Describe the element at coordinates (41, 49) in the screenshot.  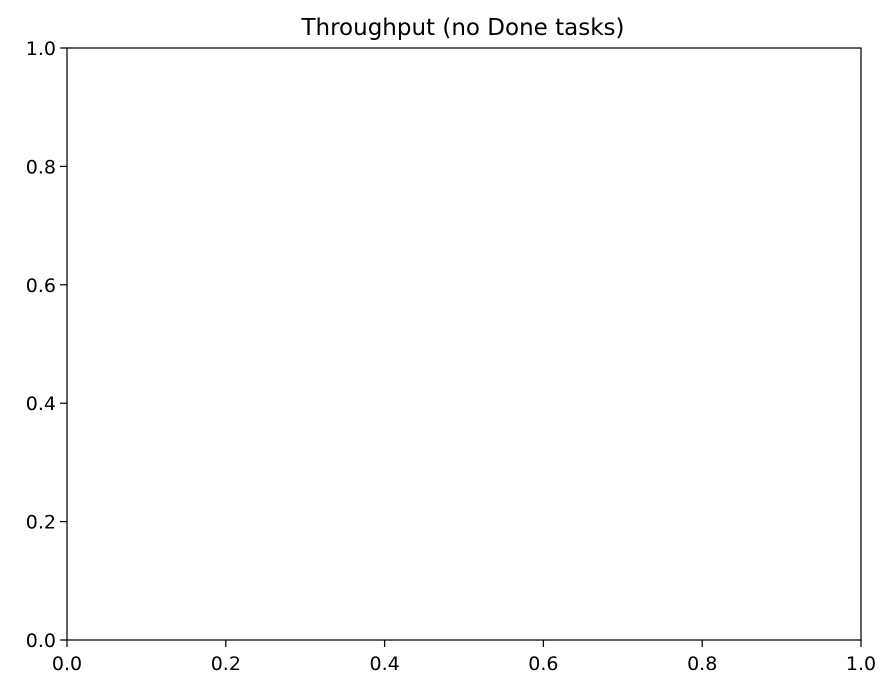
I see `y-tick-label: 1.0` at that location.